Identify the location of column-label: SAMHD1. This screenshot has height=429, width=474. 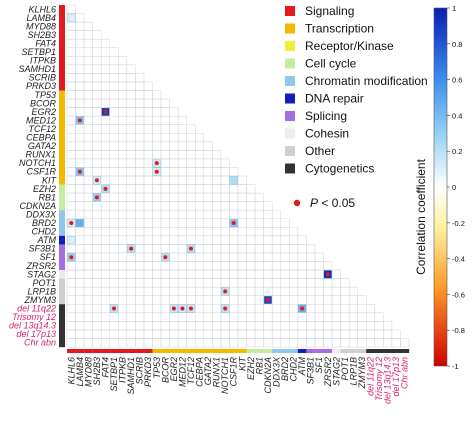
(131, 376).